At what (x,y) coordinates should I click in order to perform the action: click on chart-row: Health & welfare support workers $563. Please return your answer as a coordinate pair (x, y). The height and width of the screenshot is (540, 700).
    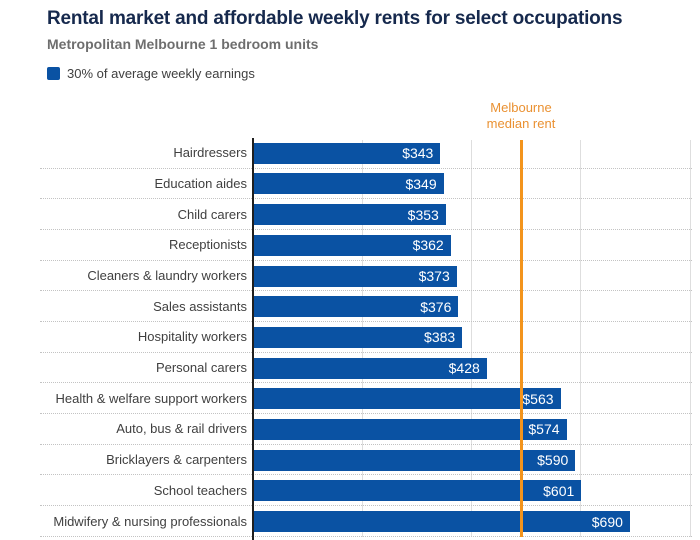
    Looking at the image, I should click on (366, 399).